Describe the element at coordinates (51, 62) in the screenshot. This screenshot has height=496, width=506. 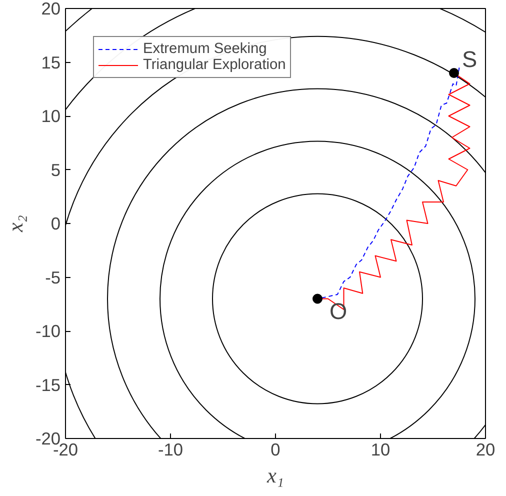
I see `y-tick-label: 15` at that location.